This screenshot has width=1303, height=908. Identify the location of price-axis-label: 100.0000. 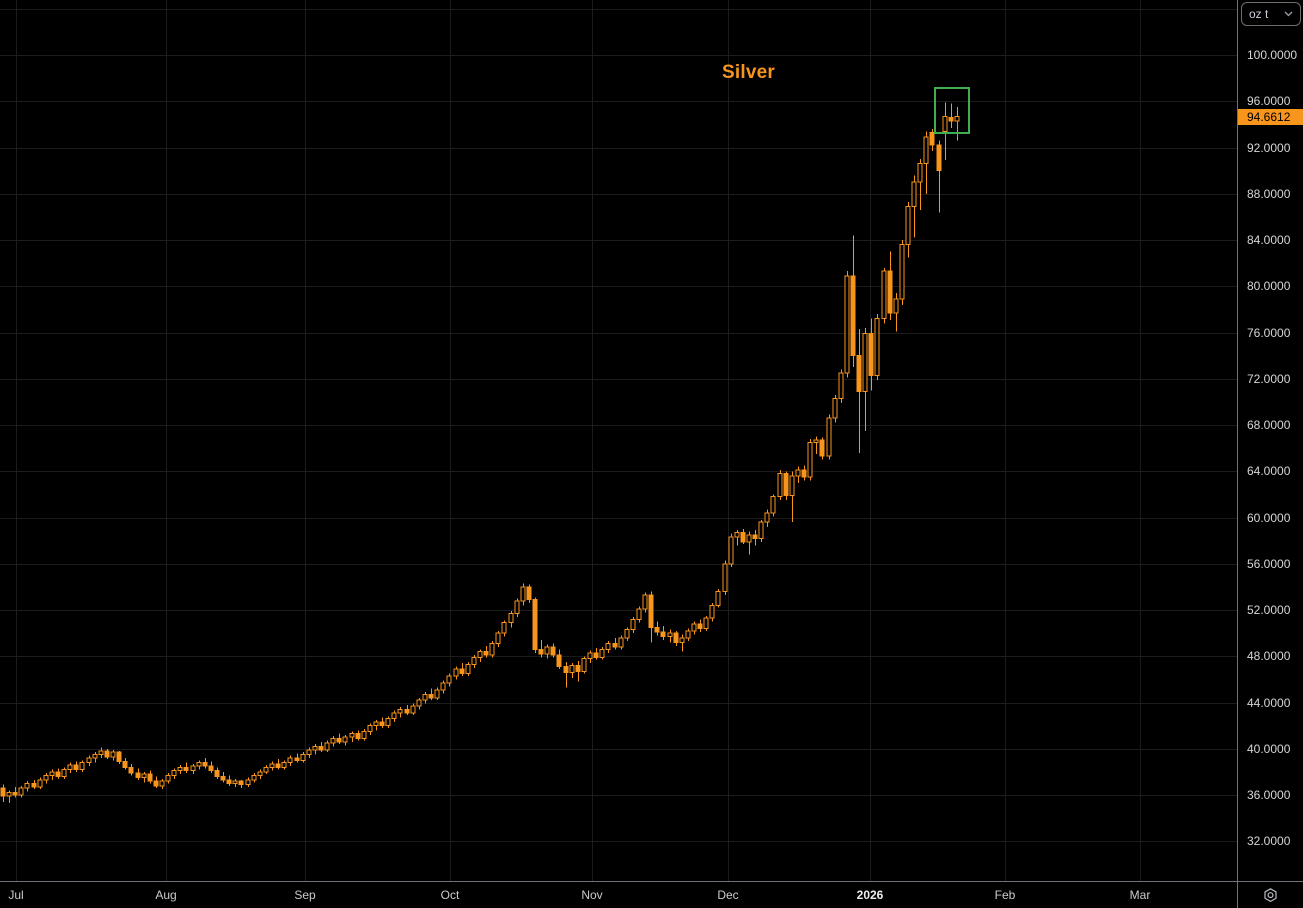
(1272, 55).